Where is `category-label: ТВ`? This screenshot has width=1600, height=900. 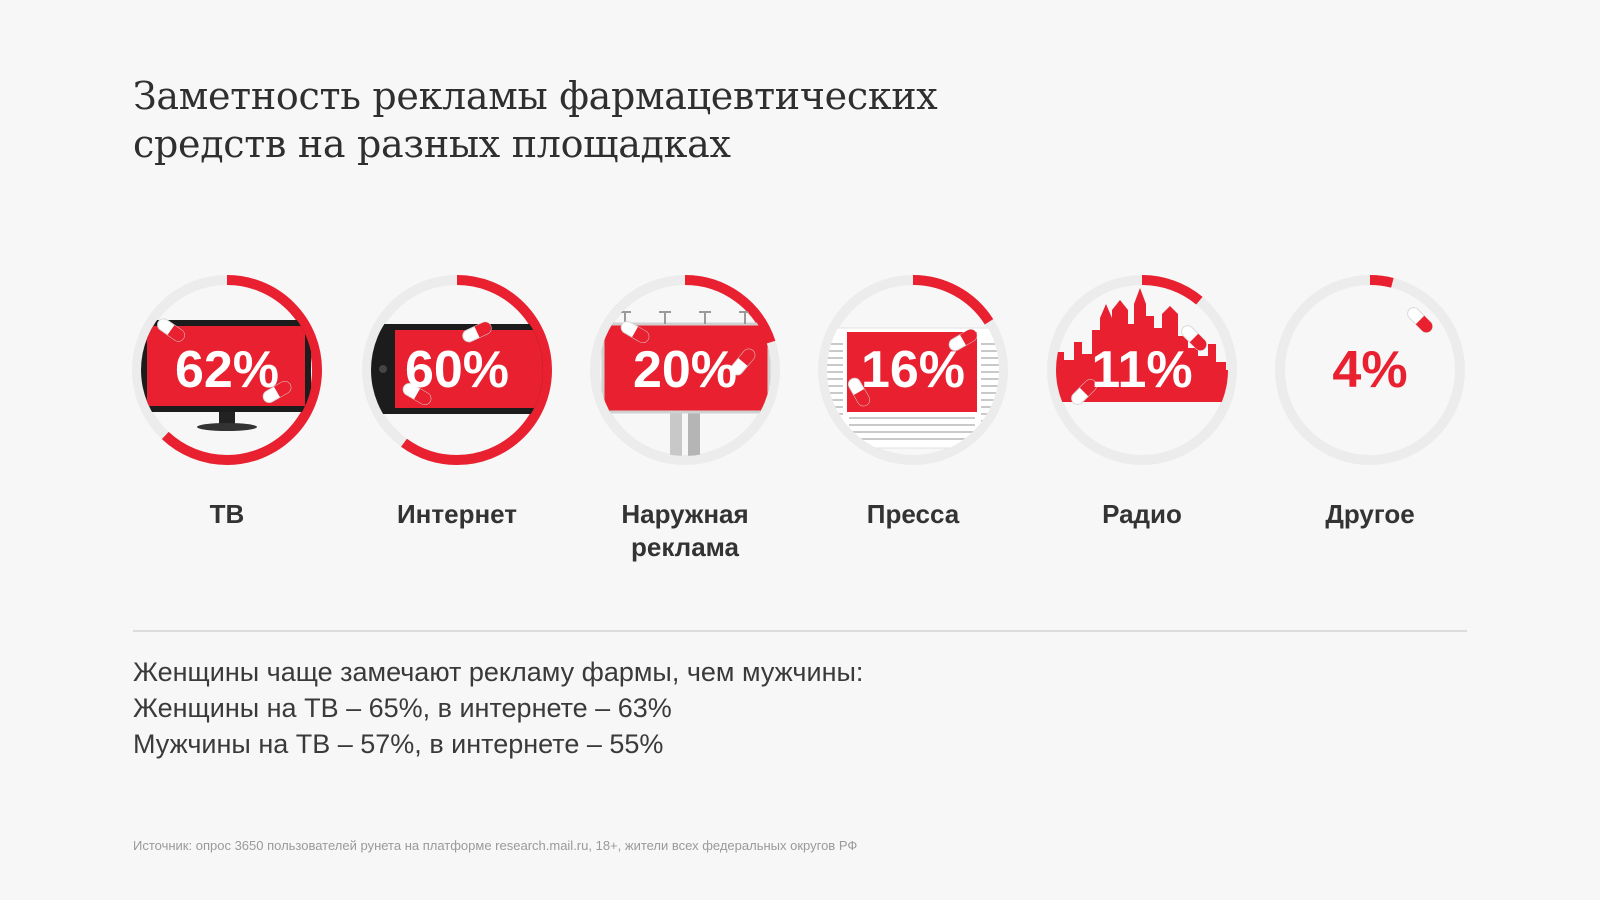
category-label: ТВ is located at coordinates (227, 514).